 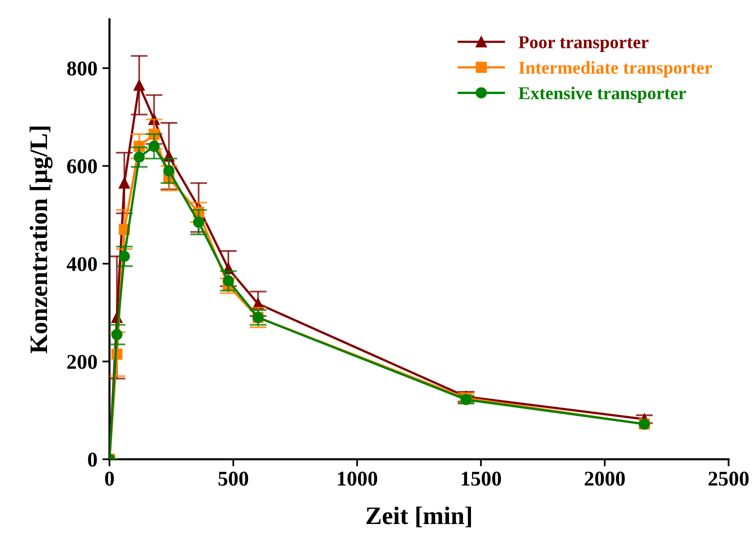 I want to click on y-tick-label: 800, so click(x=82, y=69).